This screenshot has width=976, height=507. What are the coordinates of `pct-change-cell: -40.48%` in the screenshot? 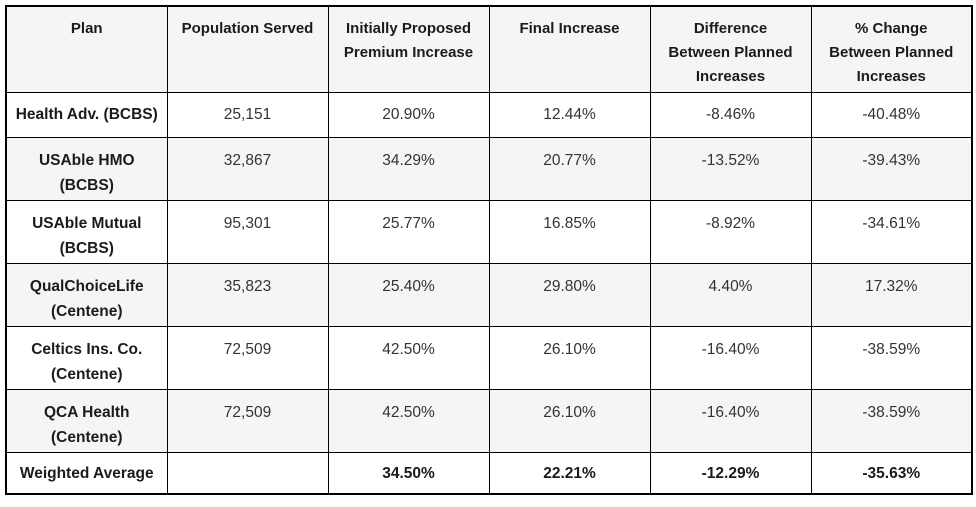 It's located at (891, 114).